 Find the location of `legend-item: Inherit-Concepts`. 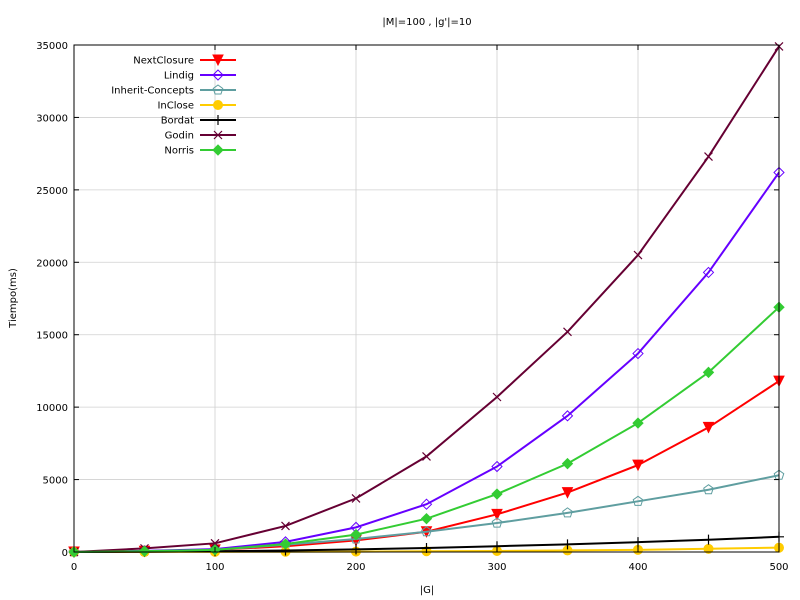

legend-item: Inherit-Concepts is located at coordinates (173, 90).